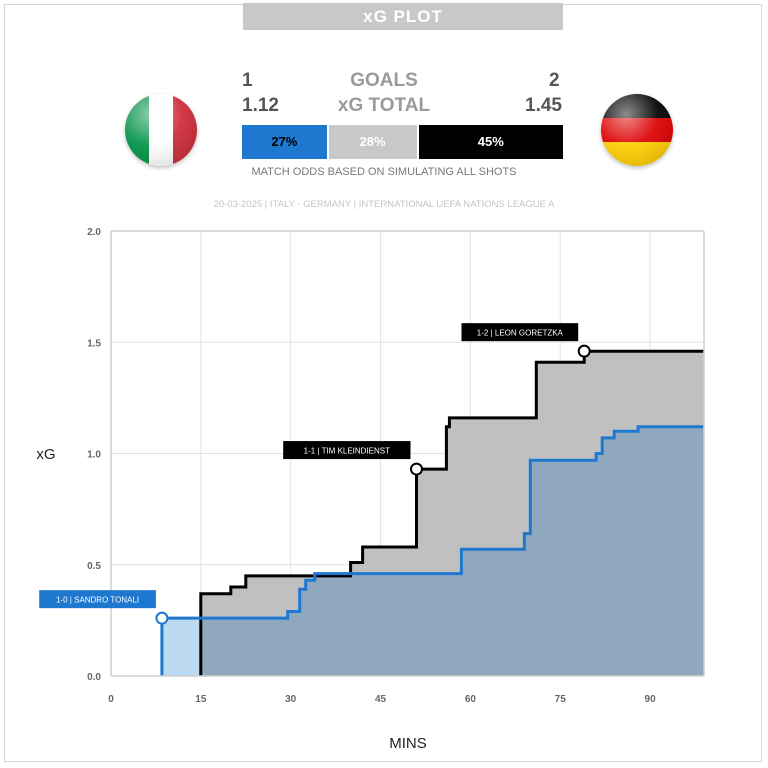  Describe the element at coordinates (384, 80) in the screenshot. I see `goals-label: GOALS` at that location.